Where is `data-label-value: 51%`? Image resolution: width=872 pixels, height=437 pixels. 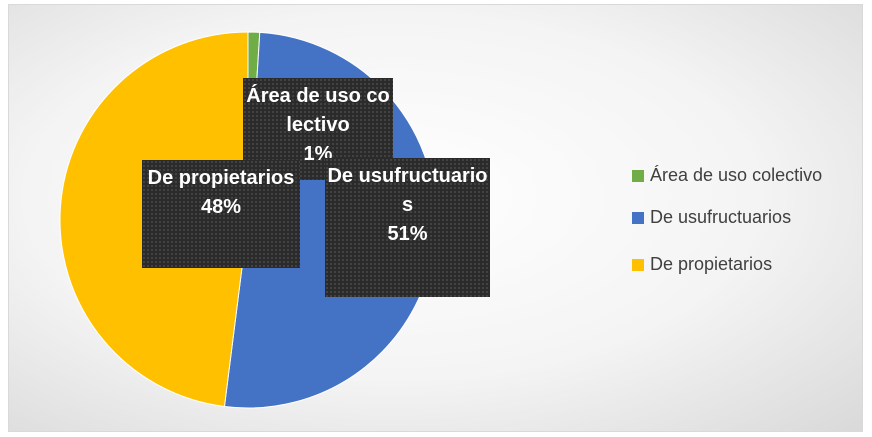
data-label-value: 51% is located at coordinates (407, 234).